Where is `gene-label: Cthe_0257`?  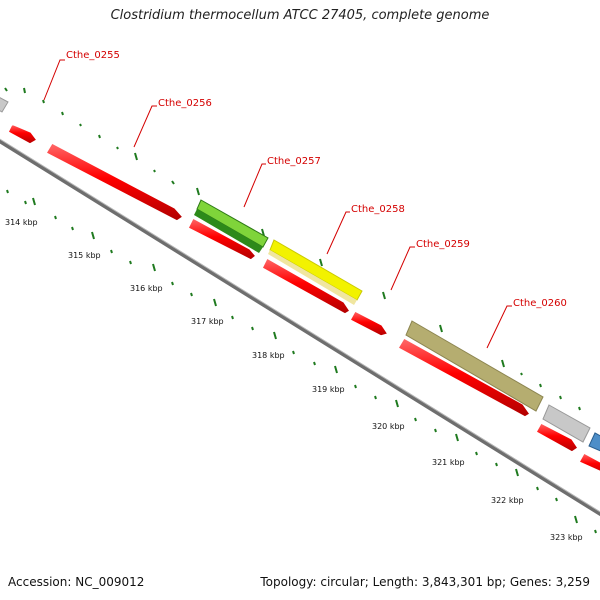 gene-label: Cthe_0257 is located at coordinates (294, 161).